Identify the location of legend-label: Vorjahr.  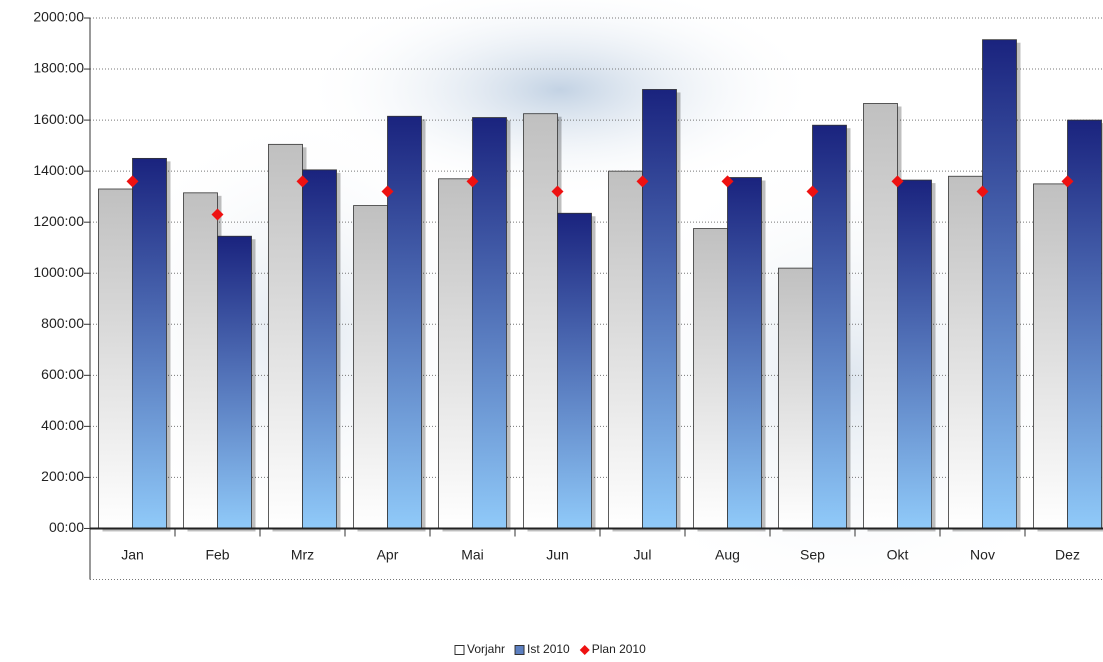
(486, 649).